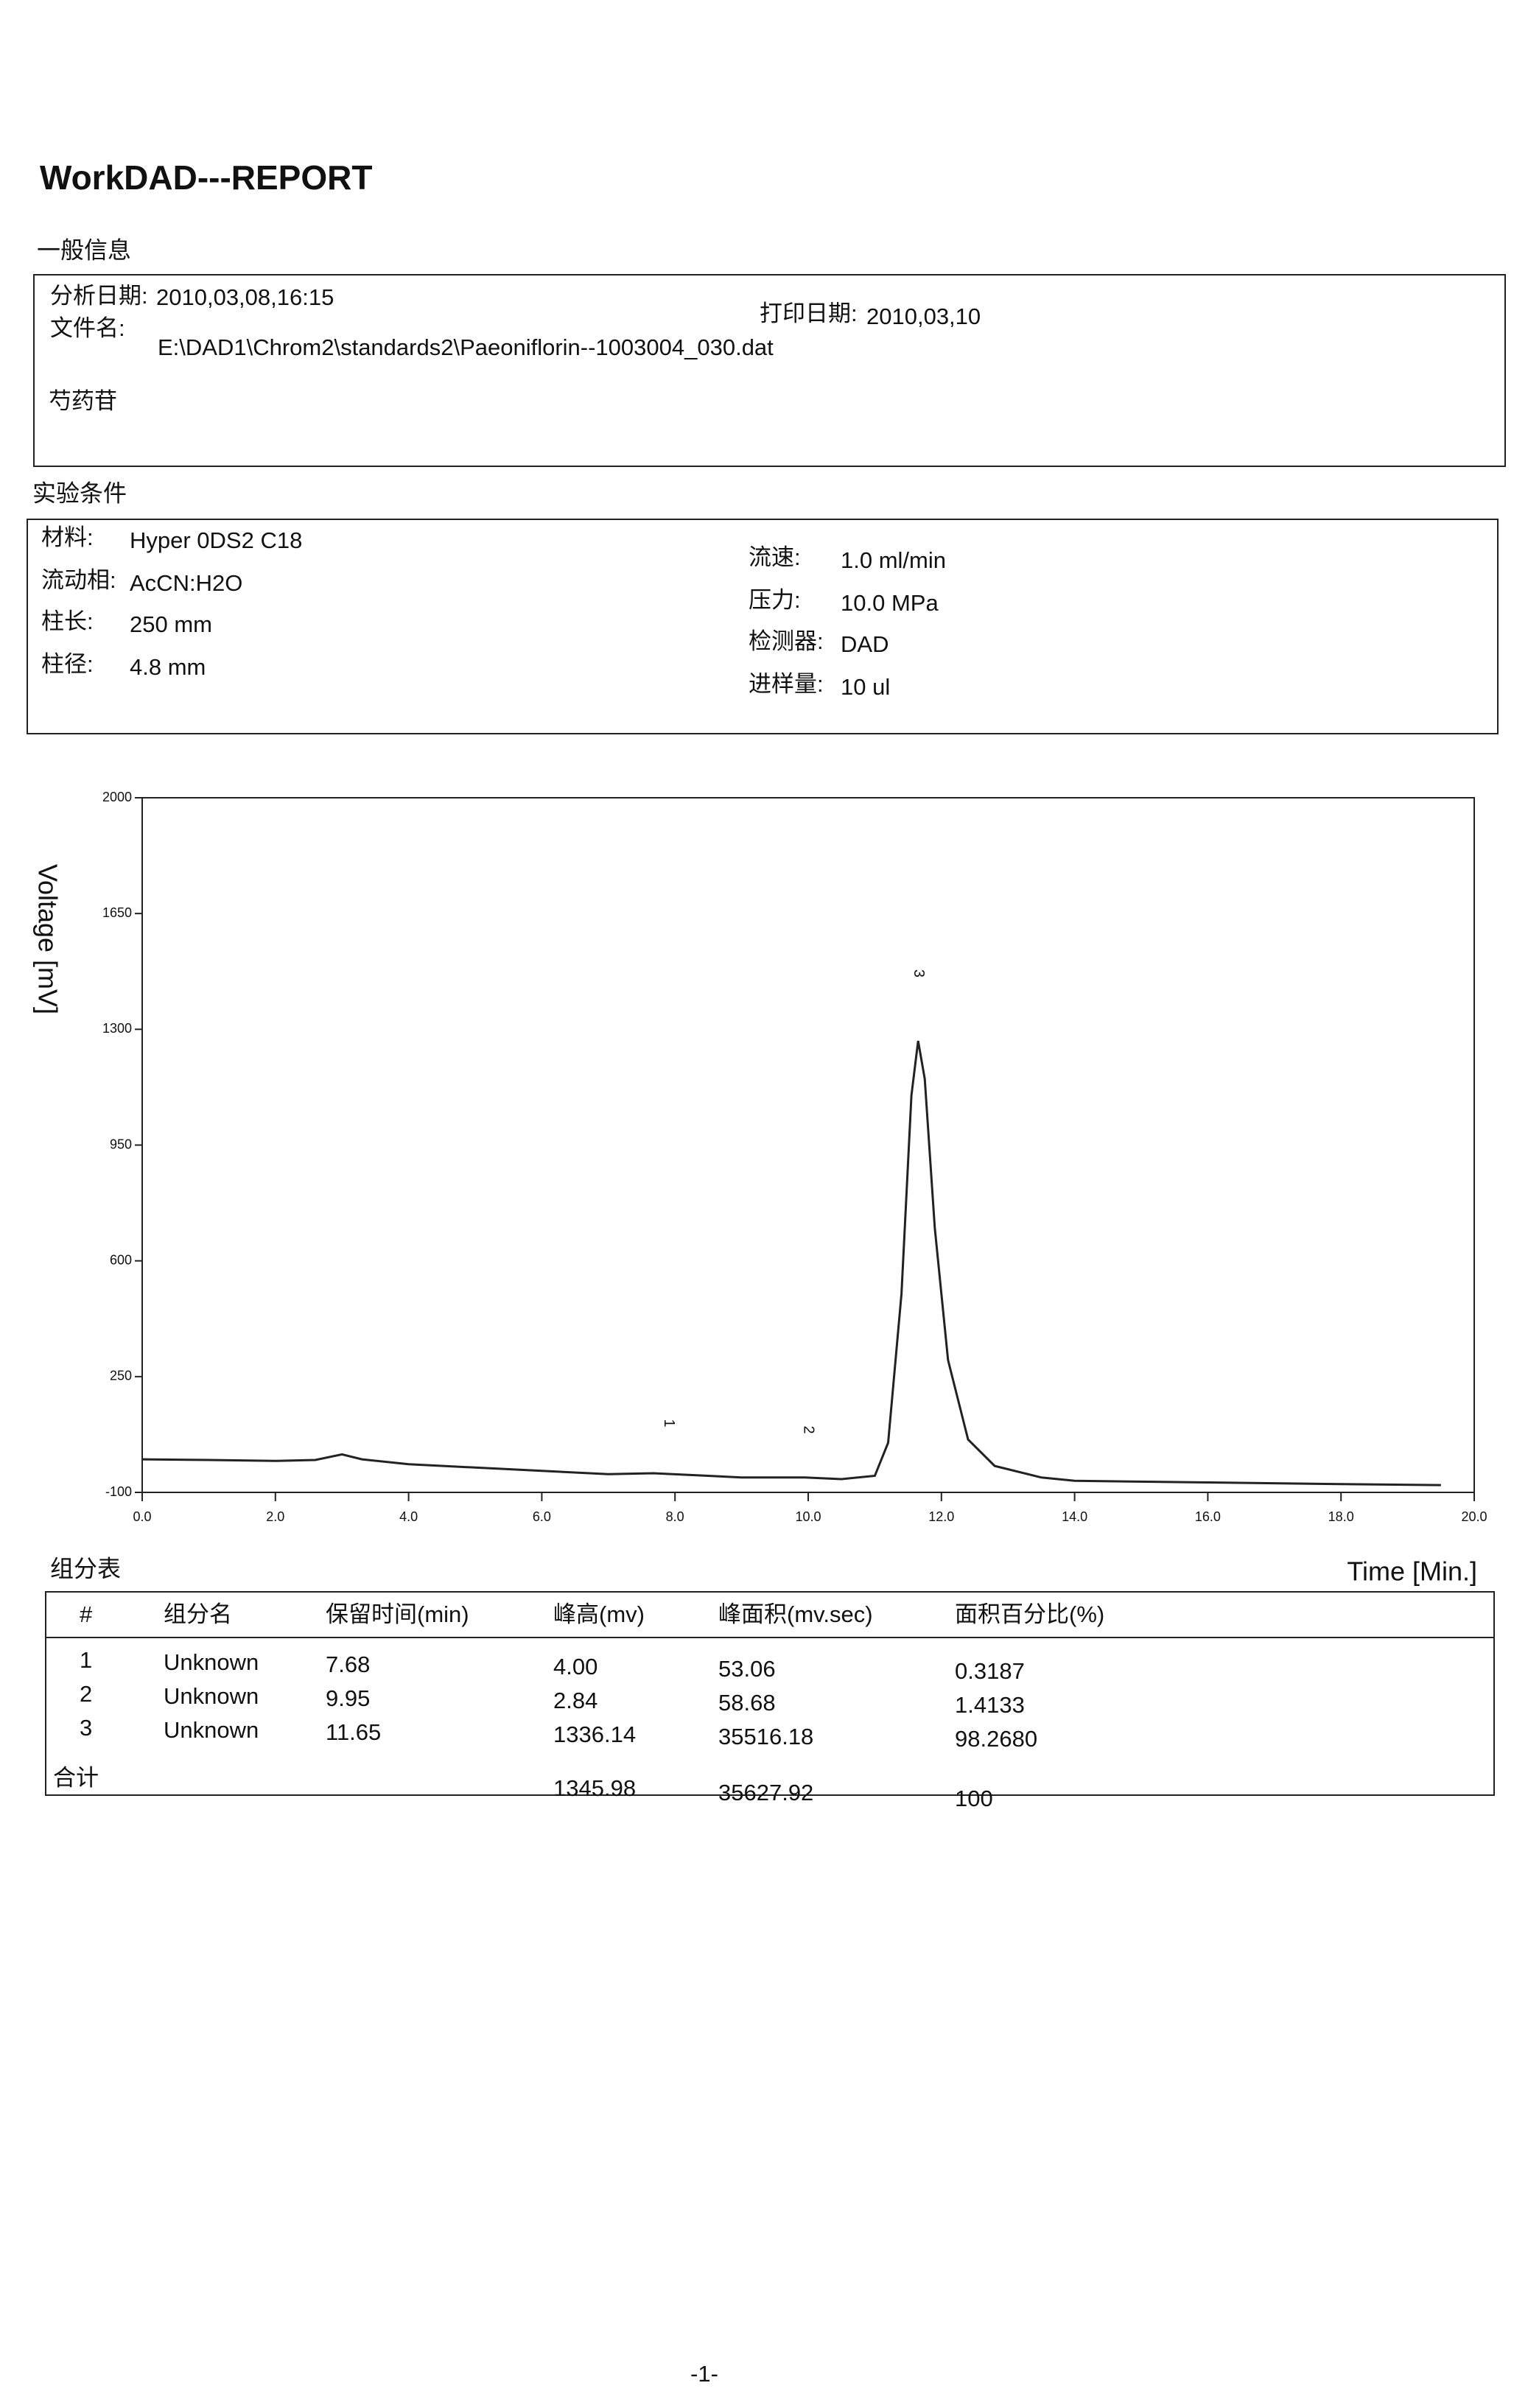  What do you see at coordinates (86, 1614) in the screenshot?
I see `column-header: #` at bounding box center [86, 1614].